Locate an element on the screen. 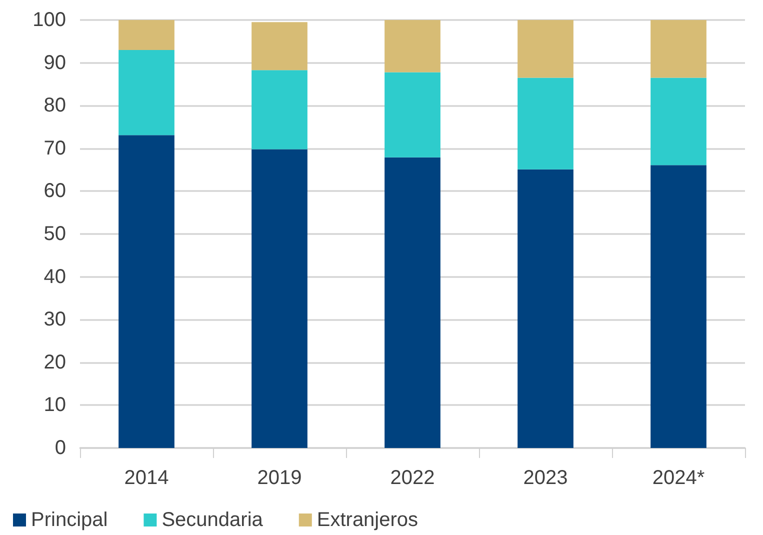 The height and width of the screenshot is (535, 763). y-tick-label: 100 is located at coordinates (49, 20).